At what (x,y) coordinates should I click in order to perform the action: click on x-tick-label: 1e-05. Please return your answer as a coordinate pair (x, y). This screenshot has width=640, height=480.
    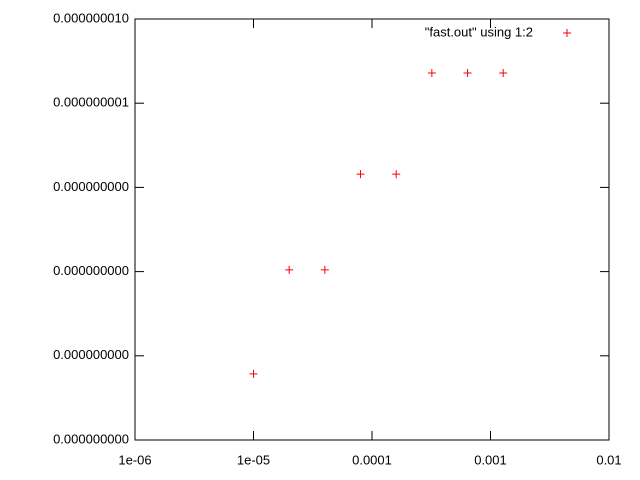
    Looking at the image, I should click on (253, 459).